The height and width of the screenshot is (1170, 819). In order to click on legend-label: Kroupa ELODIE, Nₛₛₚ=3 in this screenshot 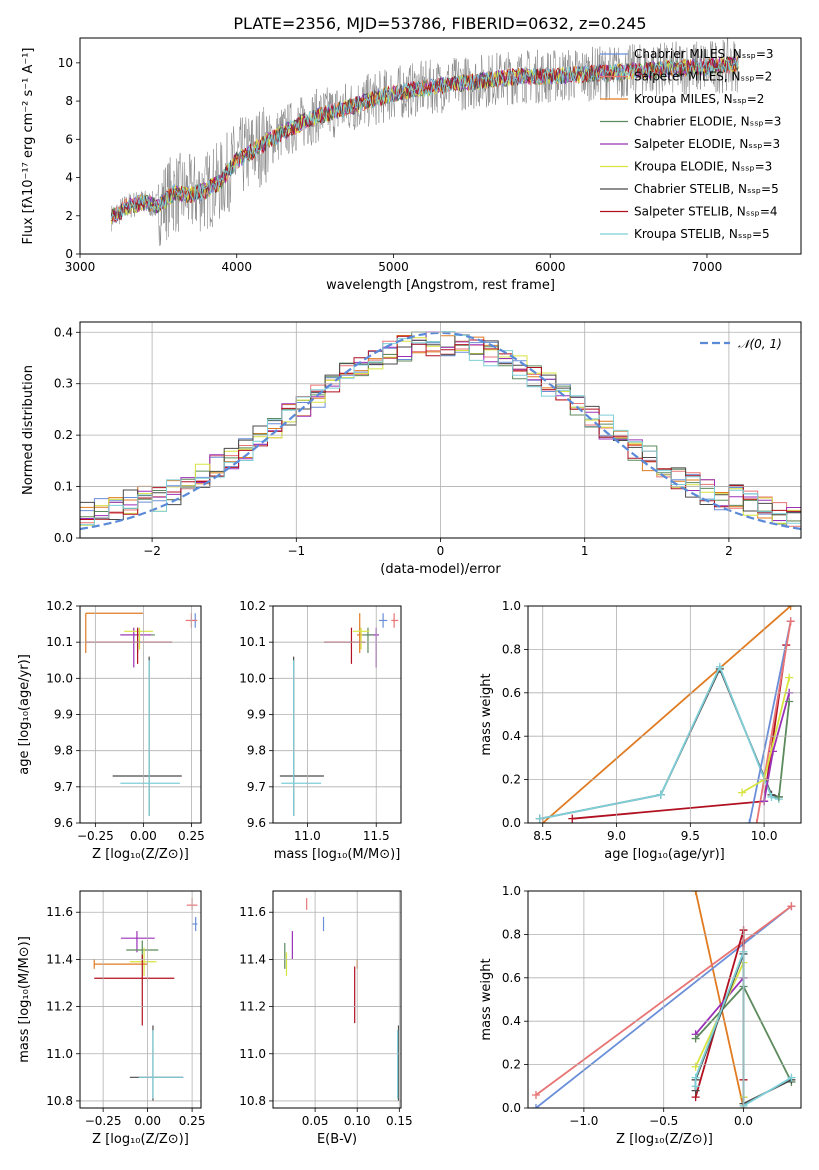, I will do `click(703, 167)`.